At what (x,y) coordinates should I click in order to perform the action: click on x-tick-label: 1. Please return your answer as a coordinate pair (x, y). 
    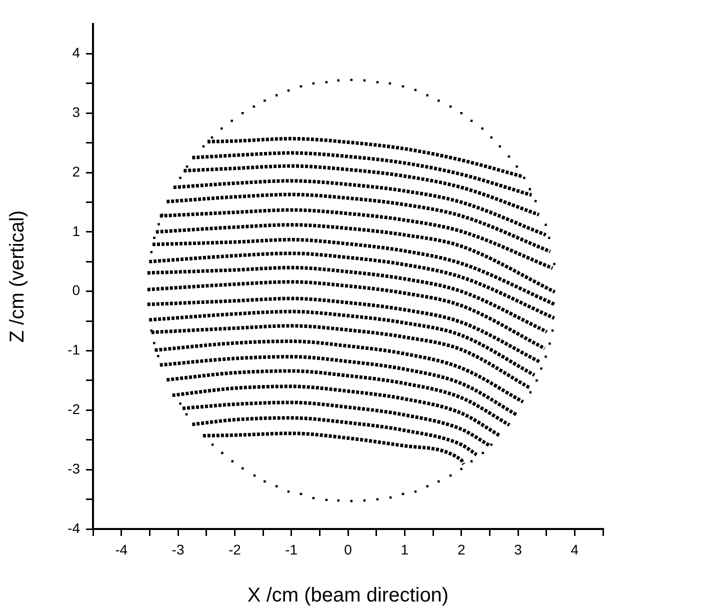
    Looking at the image, I should click on (404, 549).